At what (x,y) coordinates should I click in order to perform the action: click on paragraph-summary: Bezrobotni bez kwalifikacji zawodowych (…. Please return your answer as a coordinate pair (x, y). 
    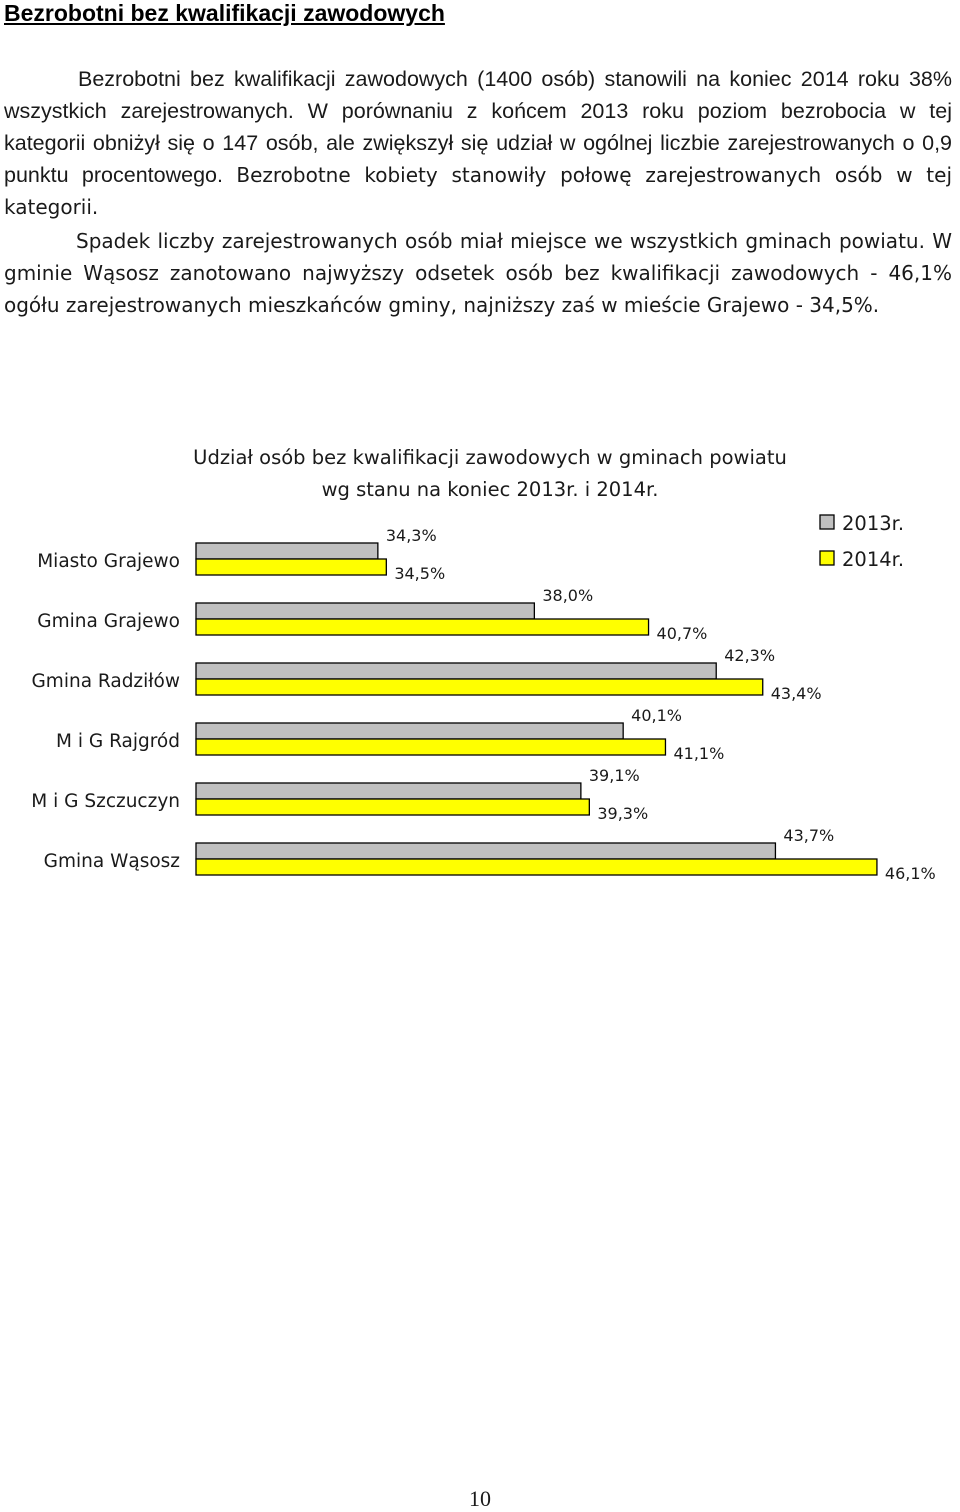
    Looking at the image, I should click on (478, 143).